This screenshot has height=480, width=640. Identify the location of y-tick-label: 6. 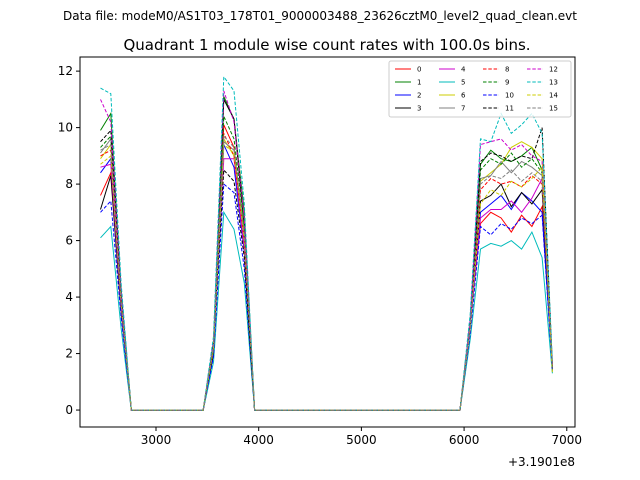
(69, 241).